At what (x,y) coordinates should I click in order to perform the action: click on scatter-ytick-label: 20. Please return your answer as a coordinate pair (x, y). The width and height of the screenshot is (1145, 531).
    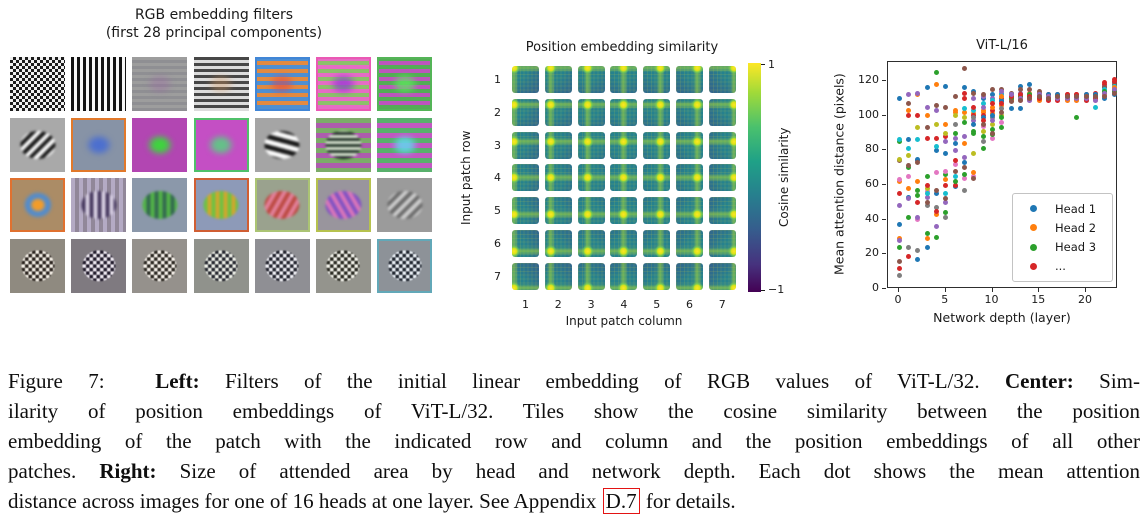
    Looking at the image, I should click on (872, 253).